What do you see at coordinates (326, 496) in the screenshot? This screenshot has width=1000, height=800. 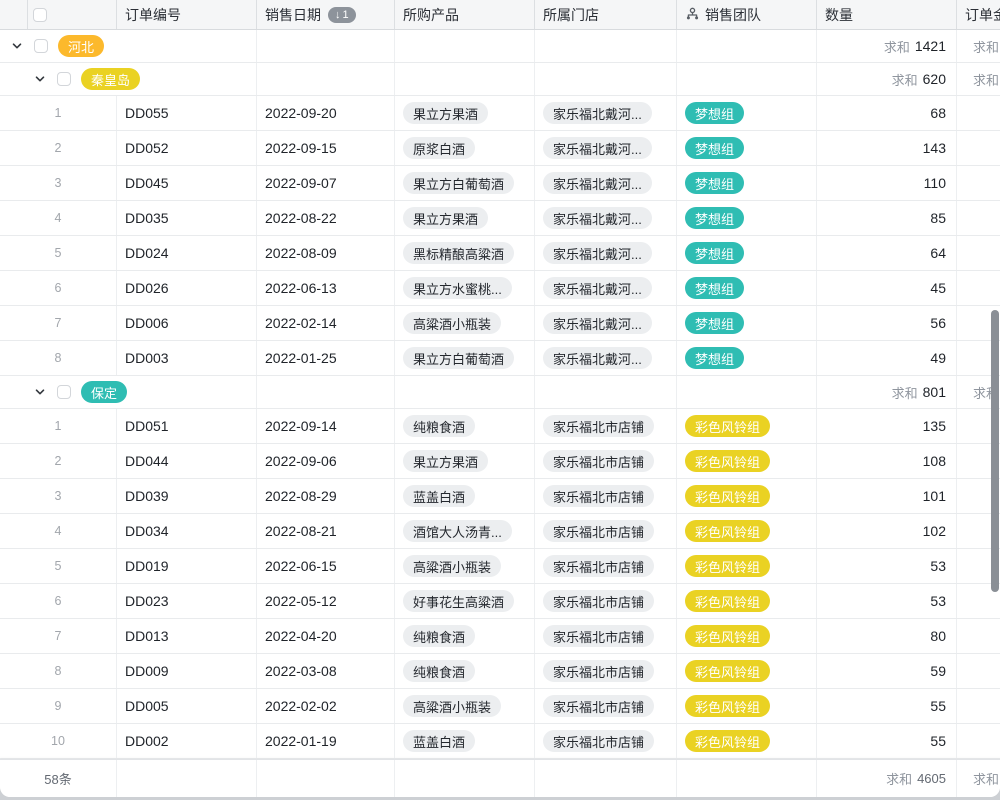 I see `sale-date-cell: 2022-08-29` at bounding box center [326, 496].